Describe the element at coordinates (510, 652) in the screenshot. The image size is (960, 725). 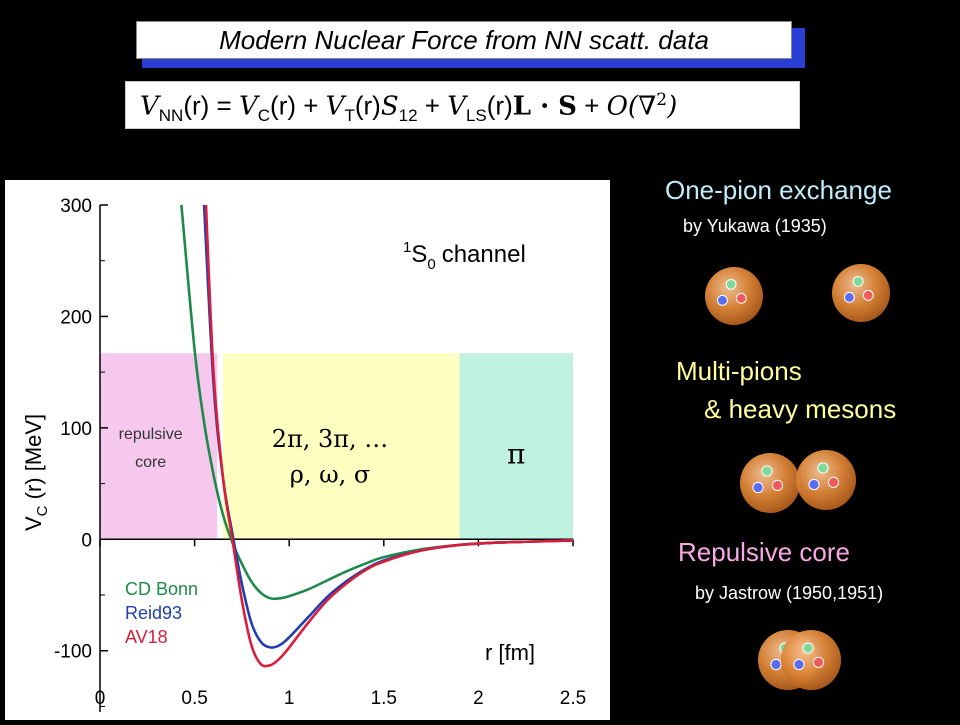
I see `x-axis-label: r [fm]` at that location.